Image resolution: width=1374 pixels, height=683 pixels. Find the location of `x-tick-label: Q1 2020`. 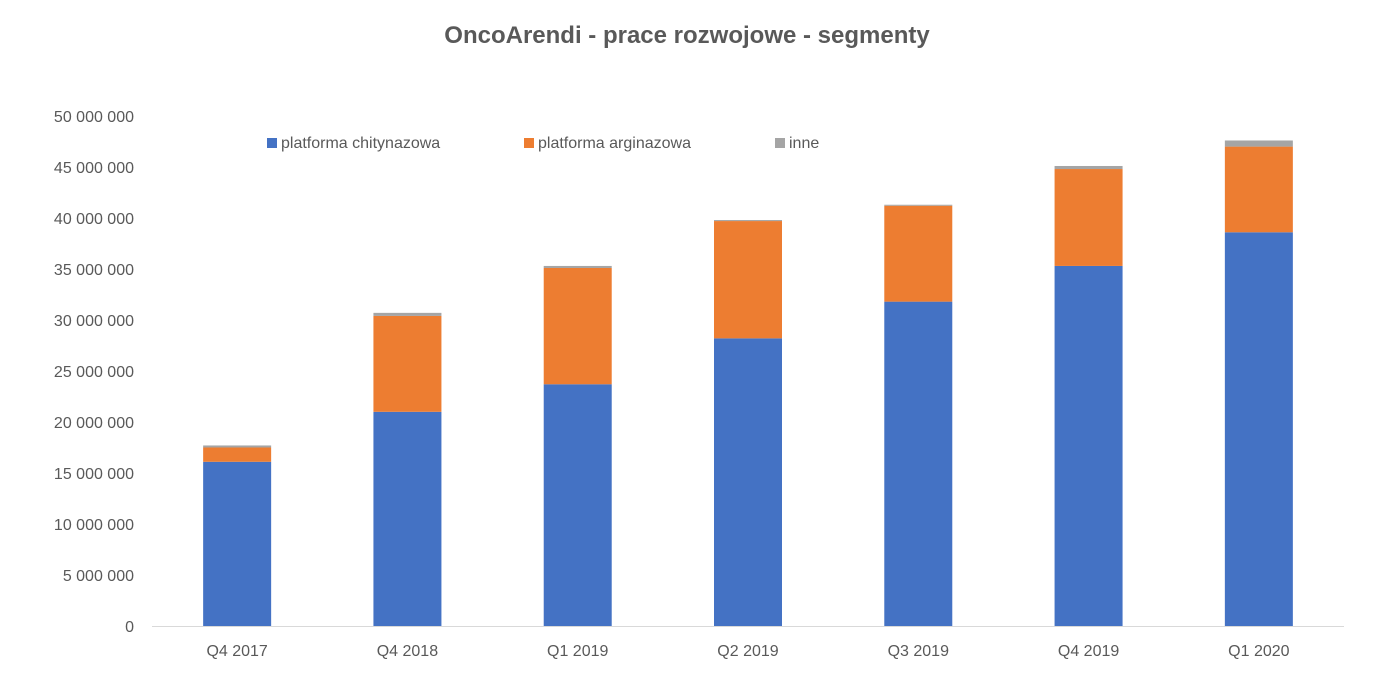

x-tick-label: Q1 2020 is located at coordinates (1258, 651).